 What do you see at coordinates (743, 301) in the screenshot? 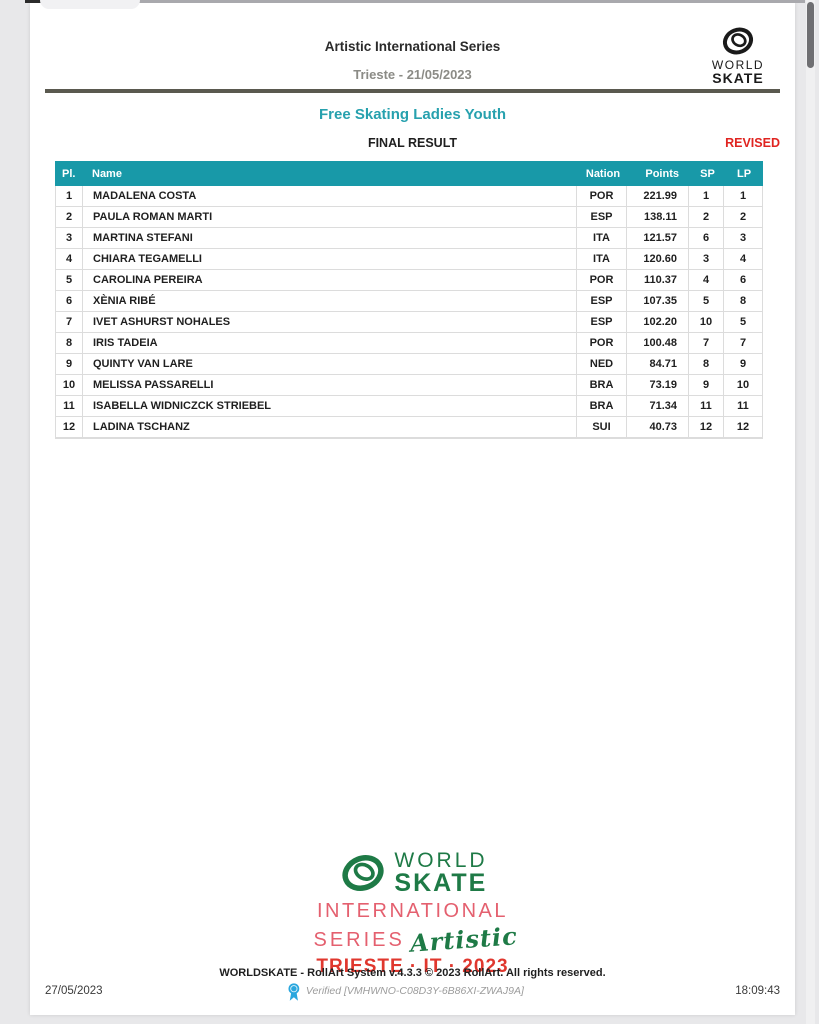
I see `cell-lp: 8` at bounding box center [743, 301].